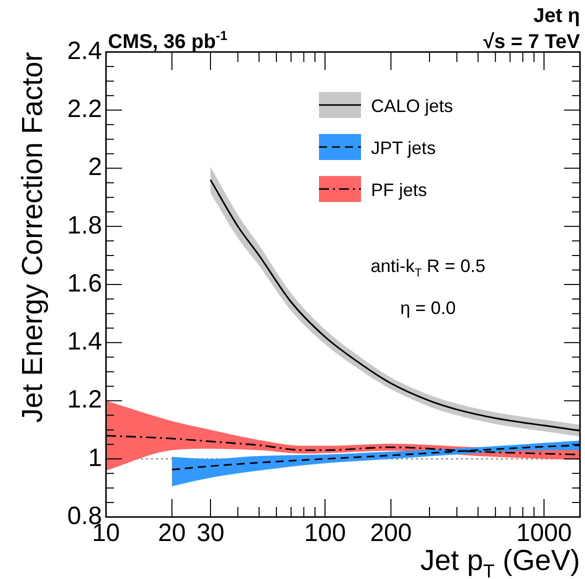 This screenshot has width=585, height=579. I want to click on y-axis-title: Jet Energy Correction Factor, so click(33, 237).